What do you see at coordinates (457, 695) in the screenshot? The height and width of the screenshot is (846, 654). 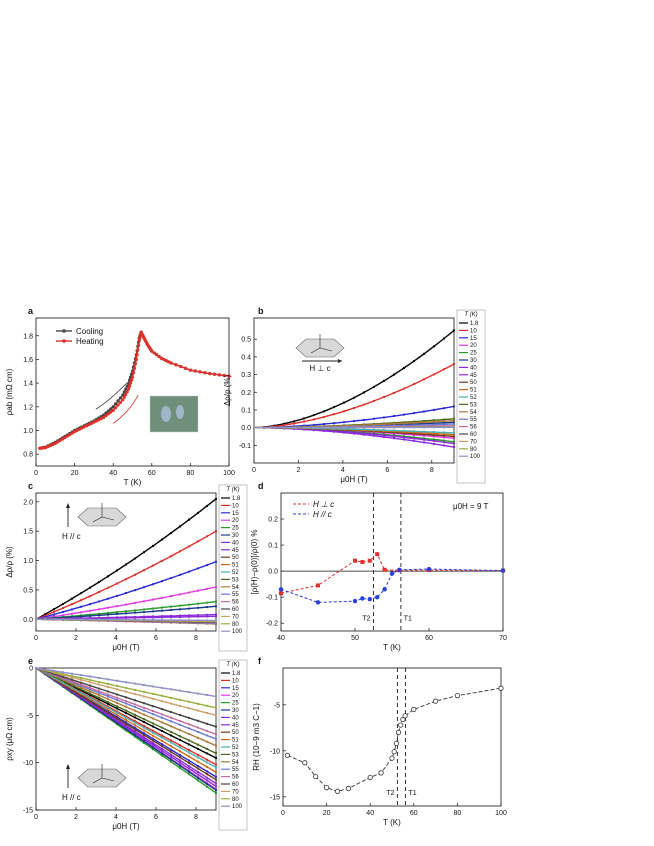 I see `hall-point` at bounding box center [457, 695].